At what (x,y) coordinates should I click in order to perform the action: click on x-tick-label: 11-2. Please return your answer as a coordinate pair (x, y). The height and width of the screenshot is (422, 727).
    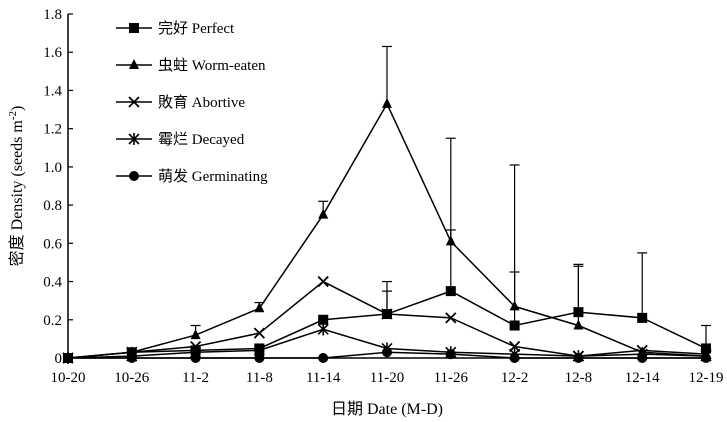
    Looking at the image, I should click on (195, 378).